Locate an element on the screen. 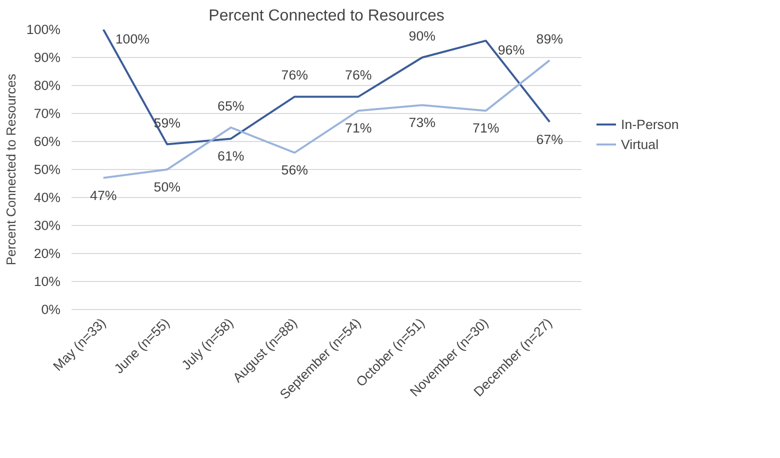  y-axis-title: Percent Connected to Resources is located at coordinates (10, 169).